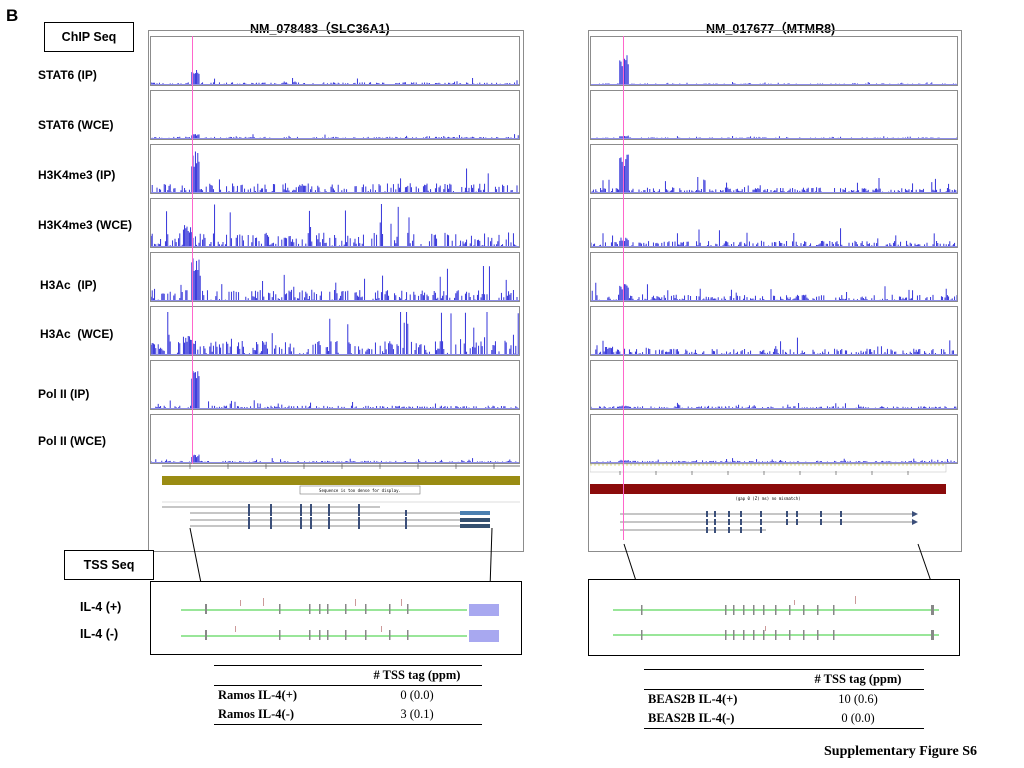 The width and height of the screenshot is (1024, 768). What do you see at coordinates (101, 607) in the screenshot?
I see `tss-row-label-il4-plus: IL-4 (+)` at bounding box center [101, 607].